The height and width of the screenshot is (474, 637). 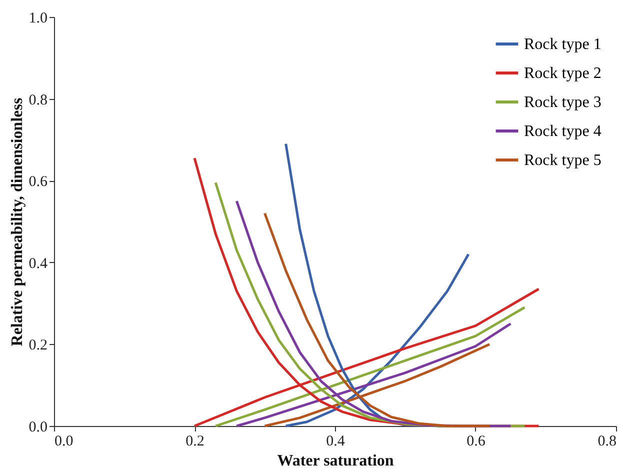 What do you see at coordinates (38, 182) in the screenshot?
I see `y-tick-label: 0.6` at bounding box center [38, 182].